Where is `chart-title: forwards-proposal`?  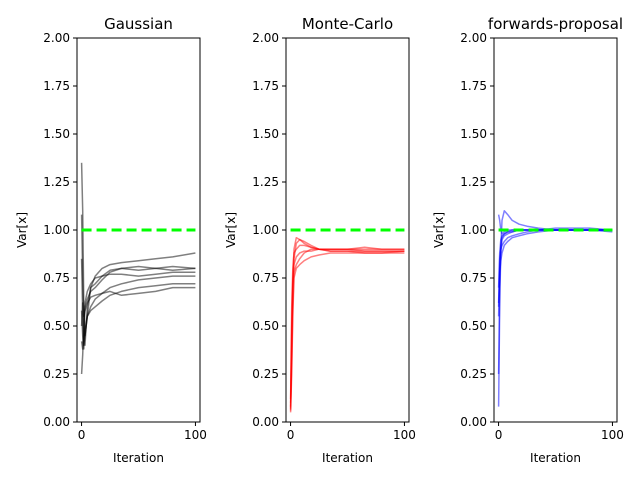
chart-title: forwards-proposal is located at coordinates (555, 24).